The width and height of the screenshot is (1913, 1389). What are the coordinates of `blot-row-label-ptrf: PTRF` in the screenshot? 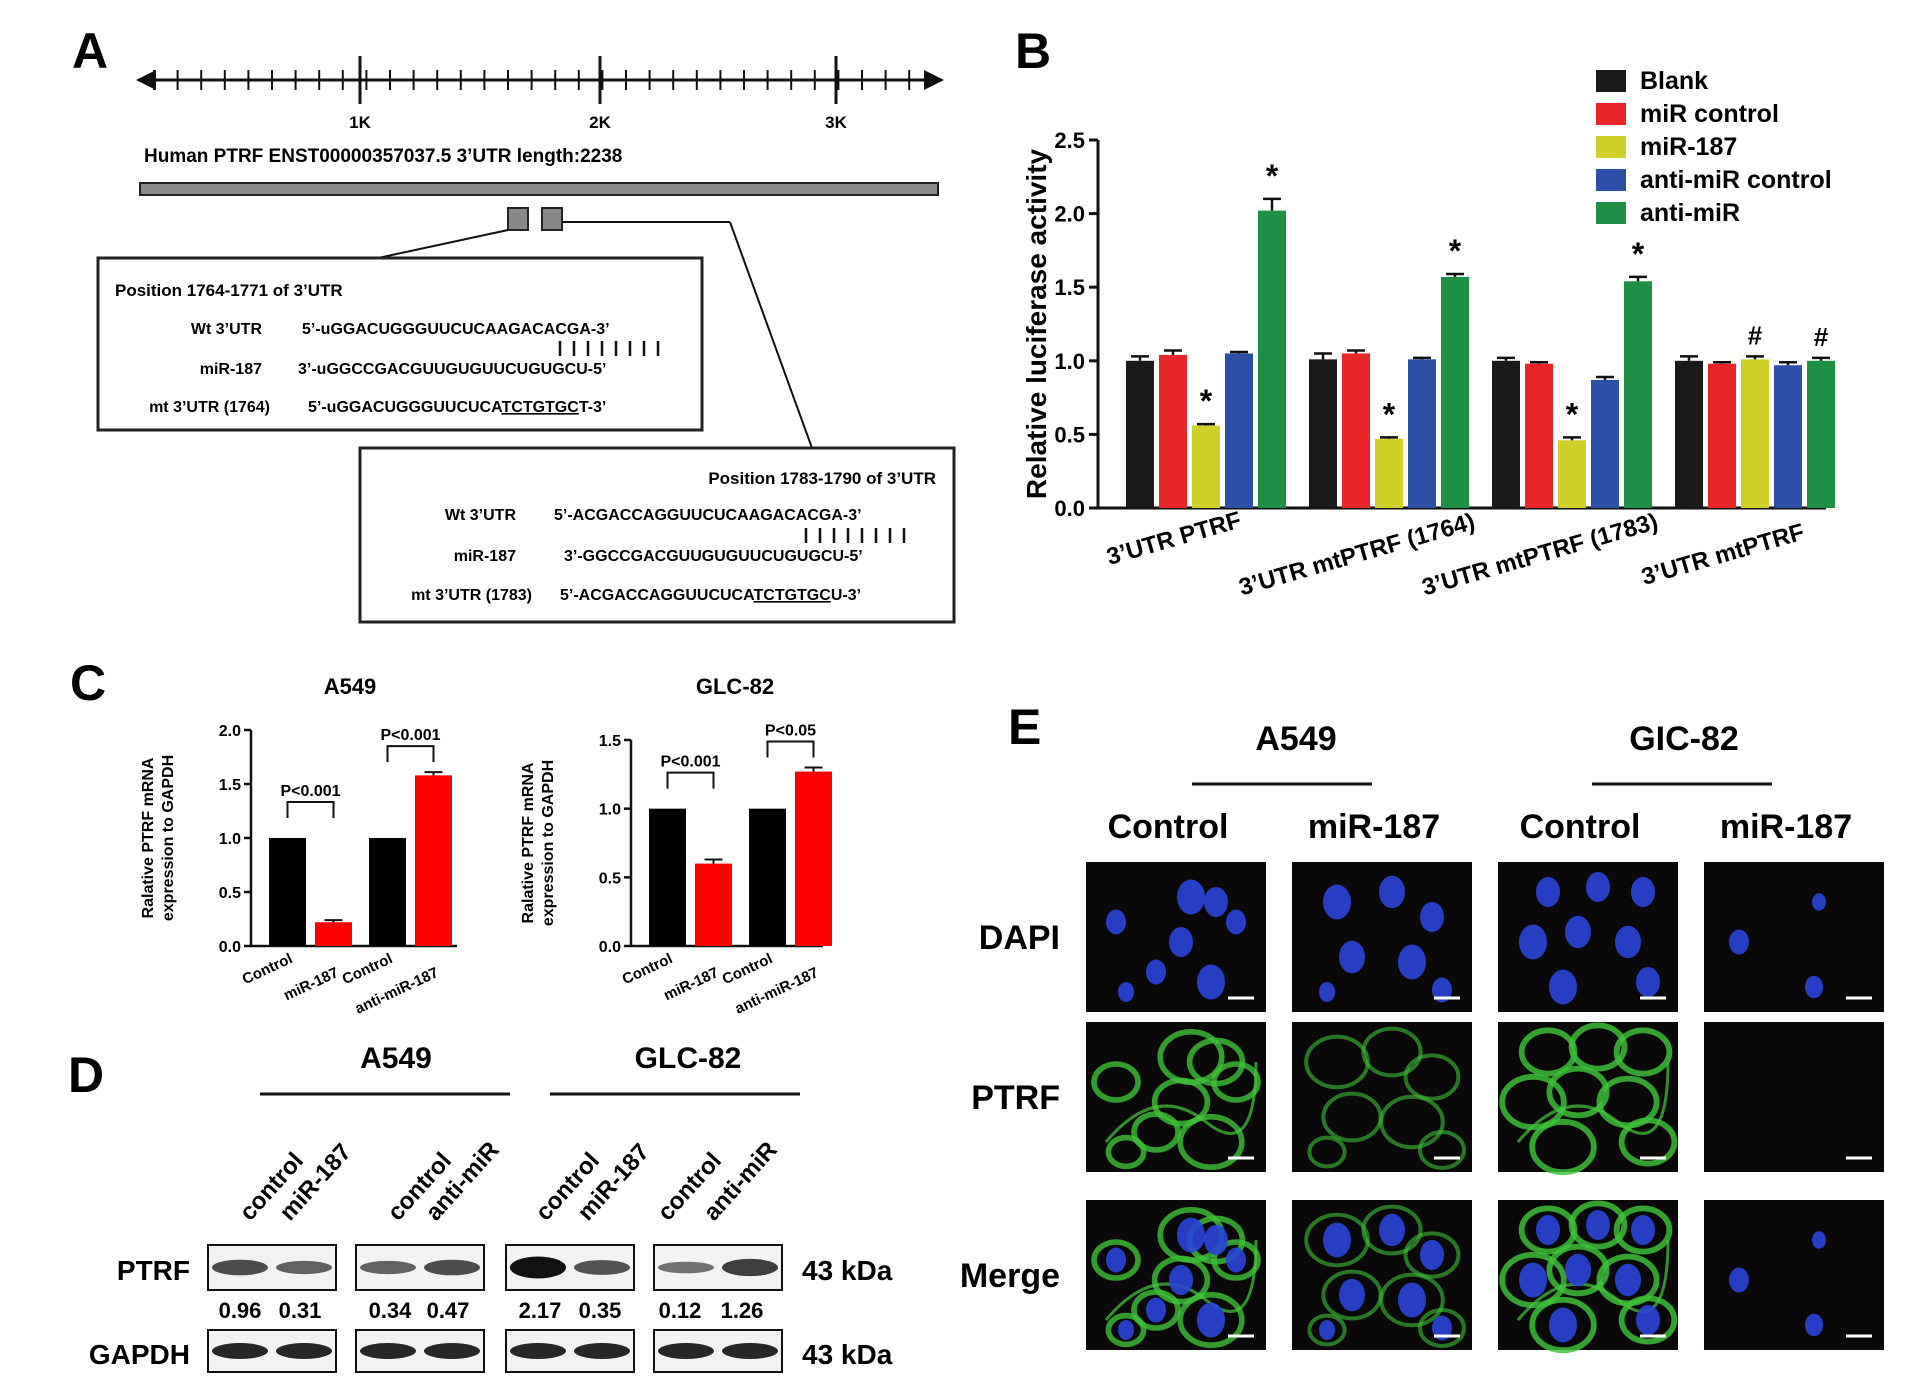 It's located at (153, 1270).